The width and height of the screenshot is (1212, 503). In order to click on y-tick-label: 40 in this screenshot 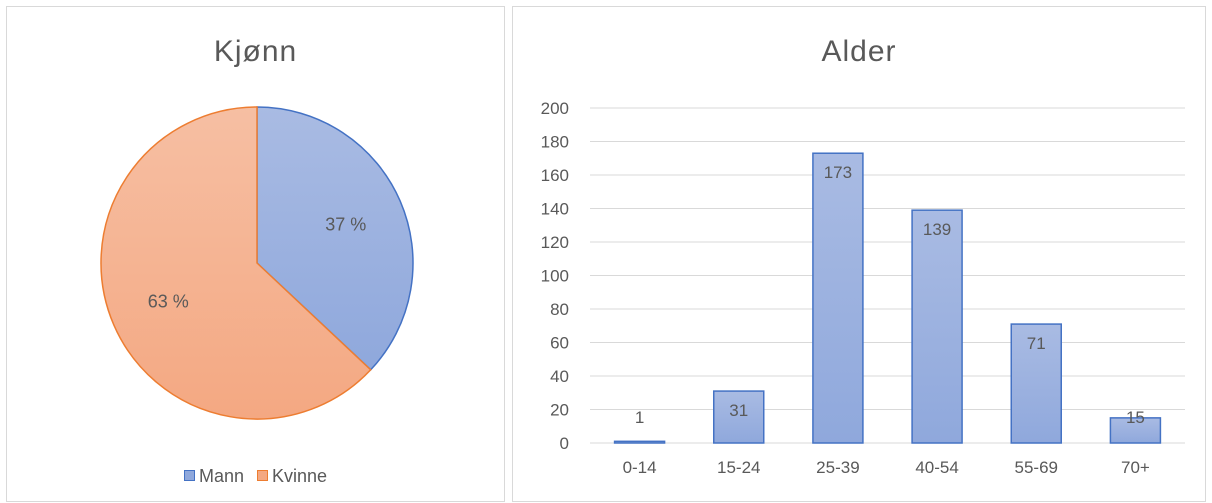, I will do `click(559, 376)`.